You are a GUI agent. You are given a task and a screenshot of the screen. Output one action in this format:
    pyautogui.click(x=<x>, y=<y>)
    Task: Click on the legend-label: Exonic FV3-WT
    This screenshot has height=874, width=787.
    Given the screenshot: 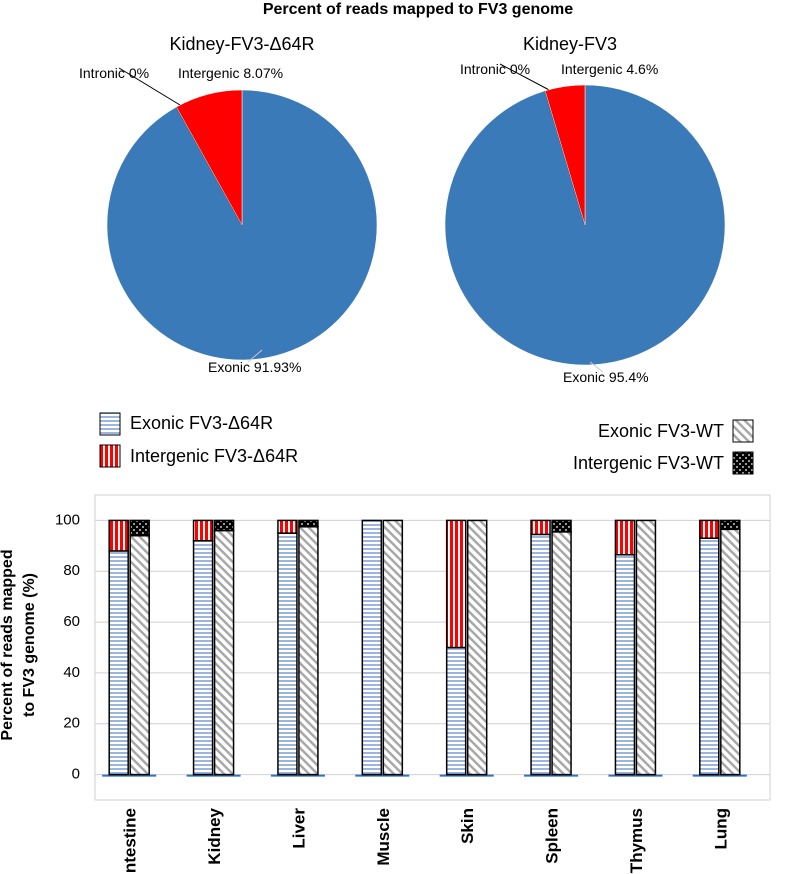 What is the action you would take?
    pyautogui.click(x=661, y=431)
    